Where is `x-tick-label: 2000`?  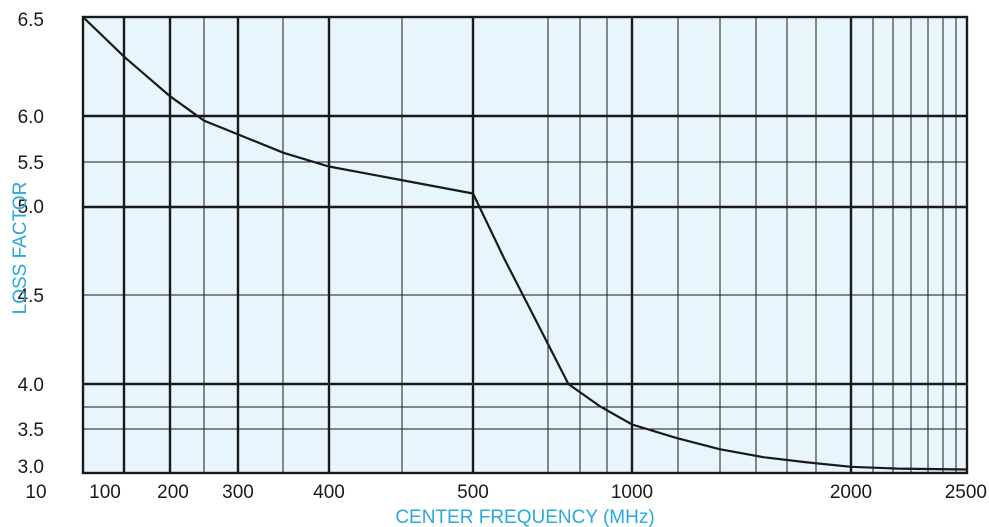 x-tick-label: 2000 is located at coordinates (851, 492).